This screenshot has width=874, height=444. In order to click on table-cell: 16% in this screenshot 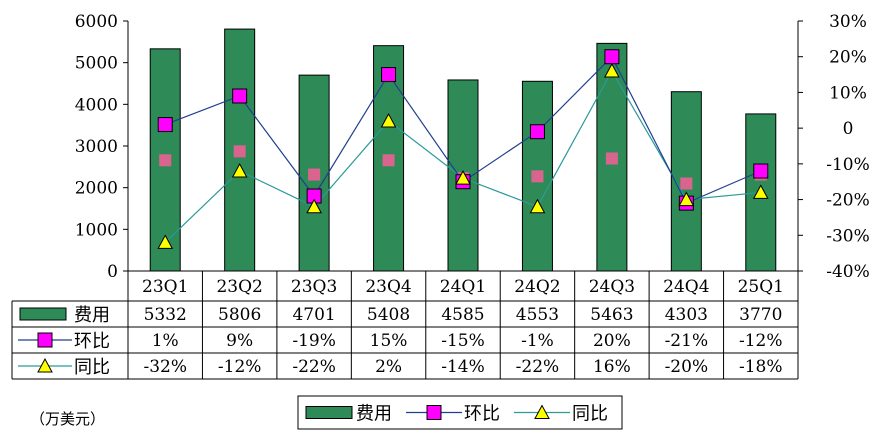, I will do `click(612, 367)`.